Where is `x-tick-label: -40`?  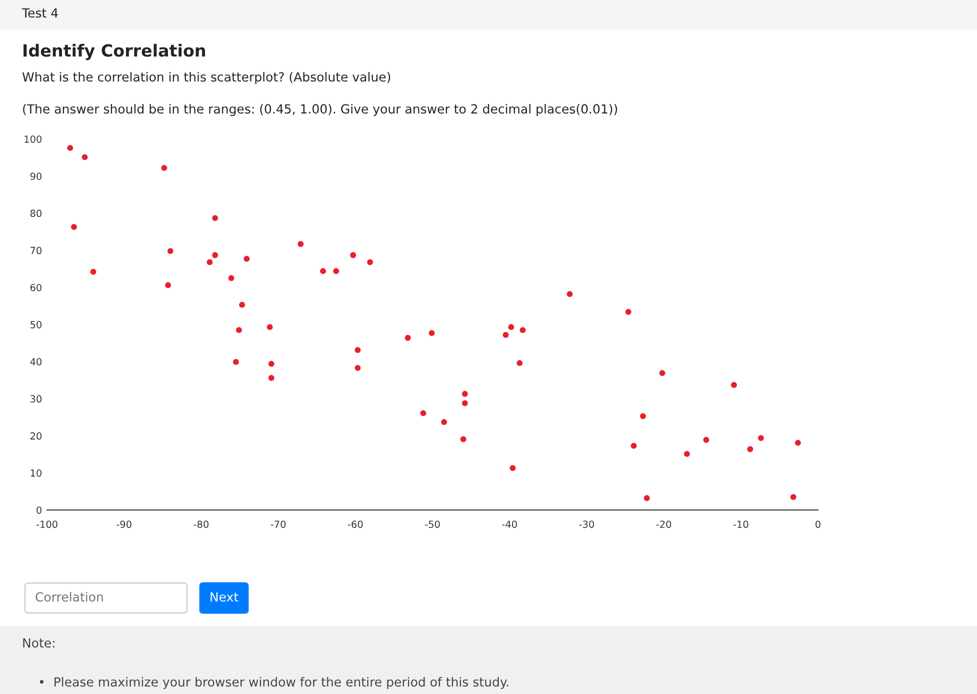
x-tick-label: -40 is located at coordinates (509, 524).